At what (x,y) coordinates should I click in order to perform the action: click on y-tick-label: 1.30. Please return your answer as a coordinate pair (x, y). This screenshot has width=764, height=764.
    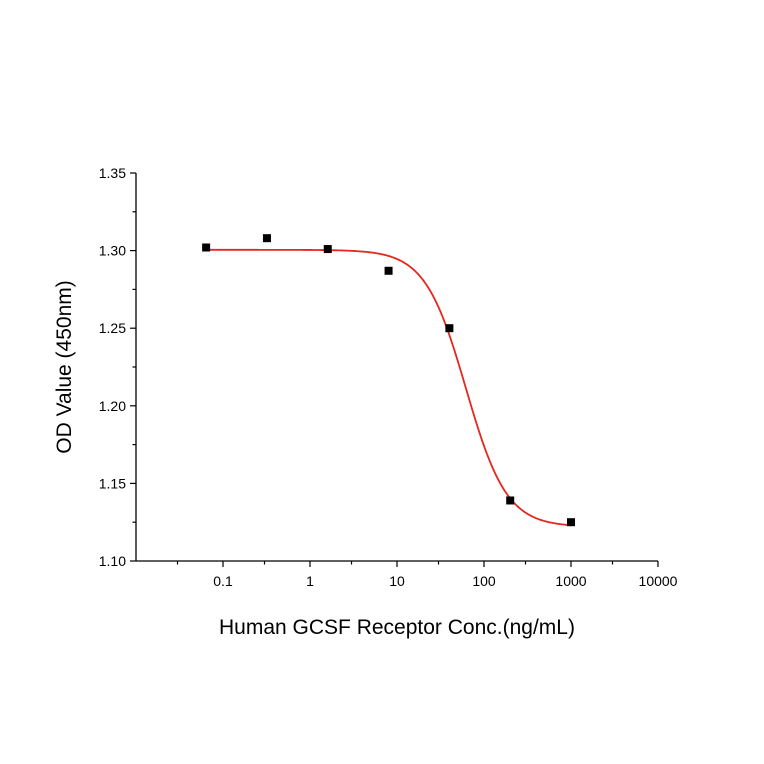
    Looking at the image, I should click on (112, 251).